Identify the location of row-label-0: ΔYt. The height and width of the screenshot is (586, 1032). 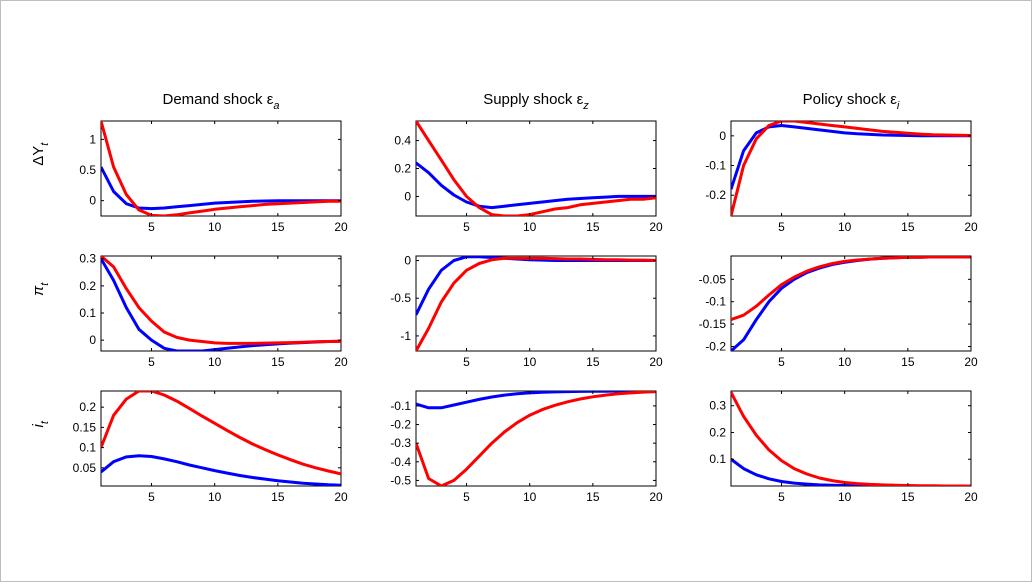
(40, 154).